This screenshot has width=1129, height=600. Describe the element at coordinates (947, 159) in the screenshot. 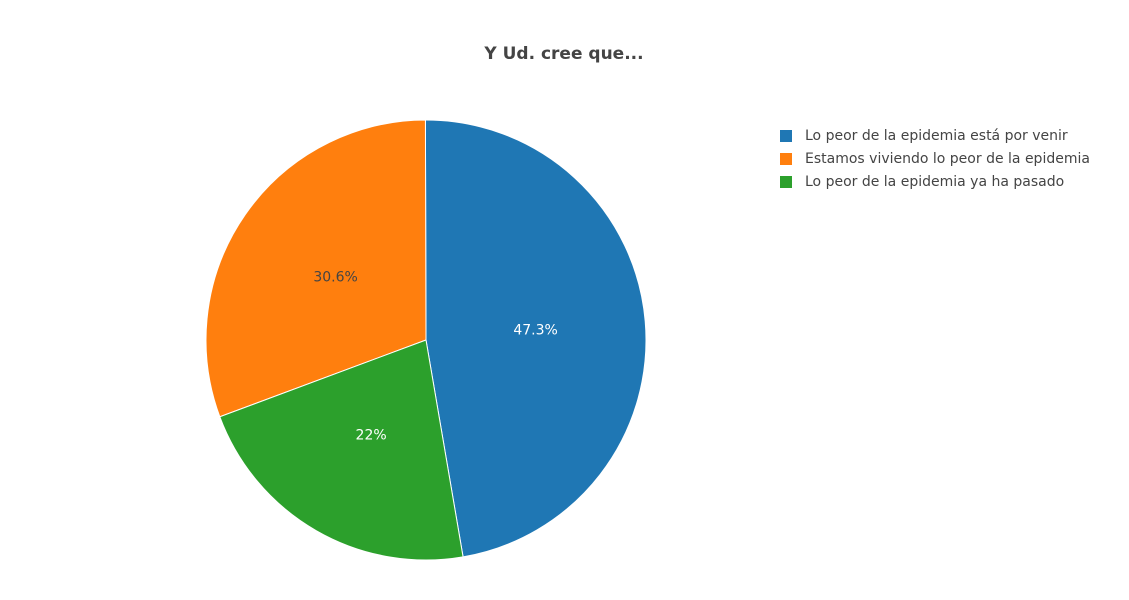

I see `legend-label: Estamos viviendo lo peor de la epidemia` at that location.